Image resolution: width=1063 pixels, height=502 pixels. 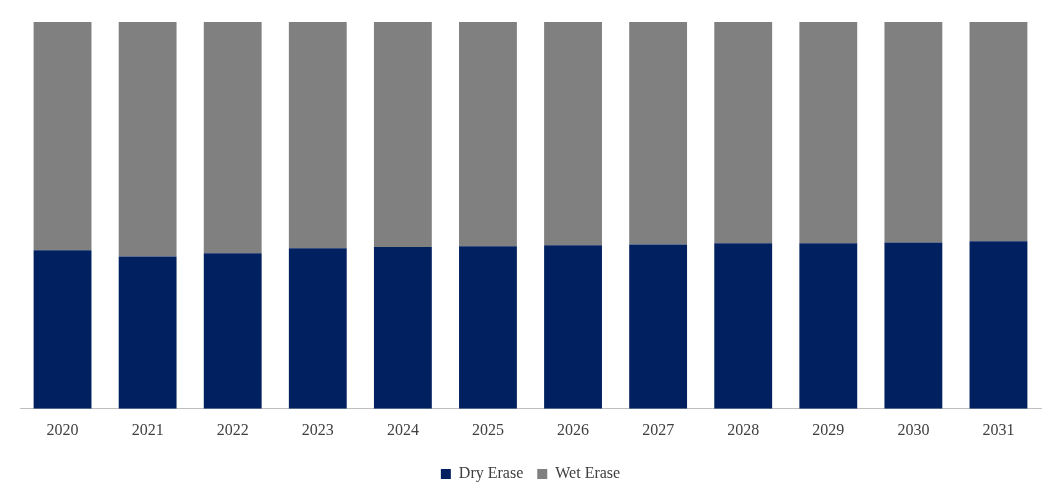 What do you see at coordinates (743, 429) in the screenshot?
I see `x-tick-label: 2028` at bounding box center [743, 429].